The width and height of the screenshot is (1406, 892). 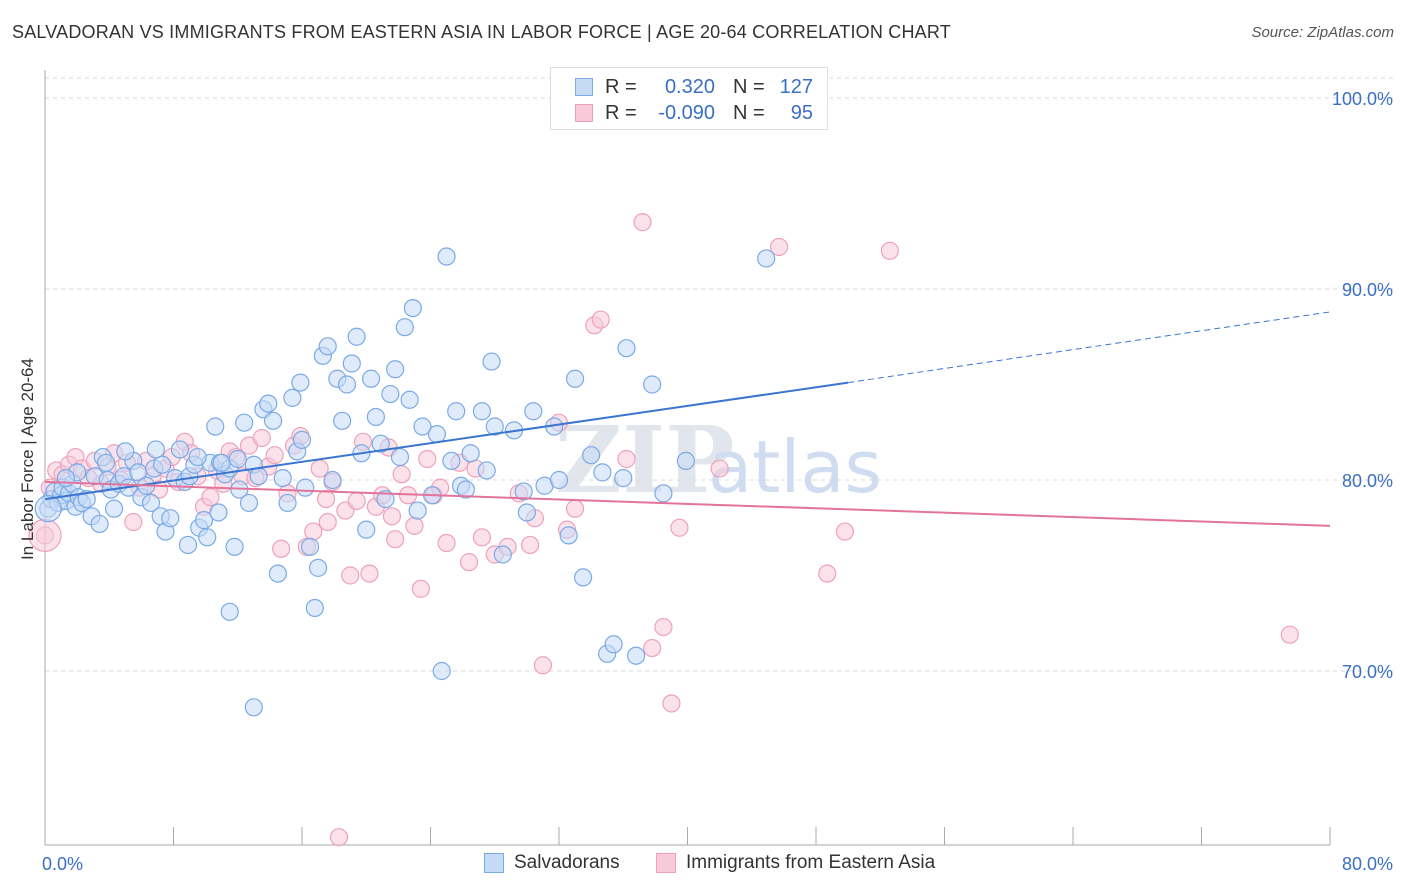 I want to click on source-label: Source: ZipAtlas.com, so click(x=1322, y=32).